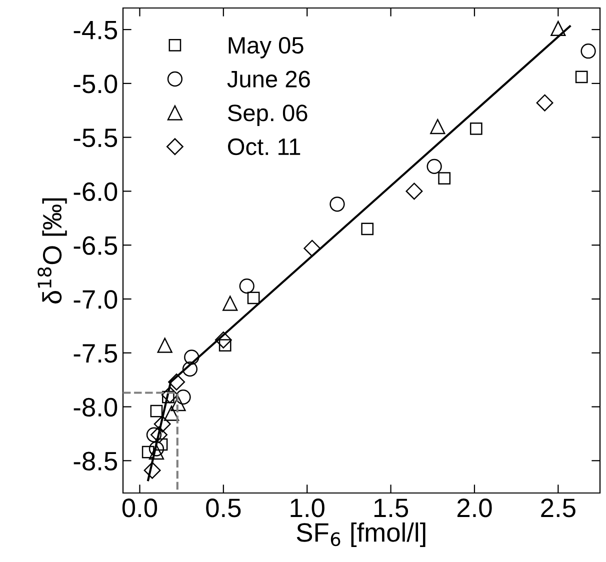 Image resolution: width=606 pixels, height=562 pixels. I want to click on legend-label: June 26, so click(268, 79).